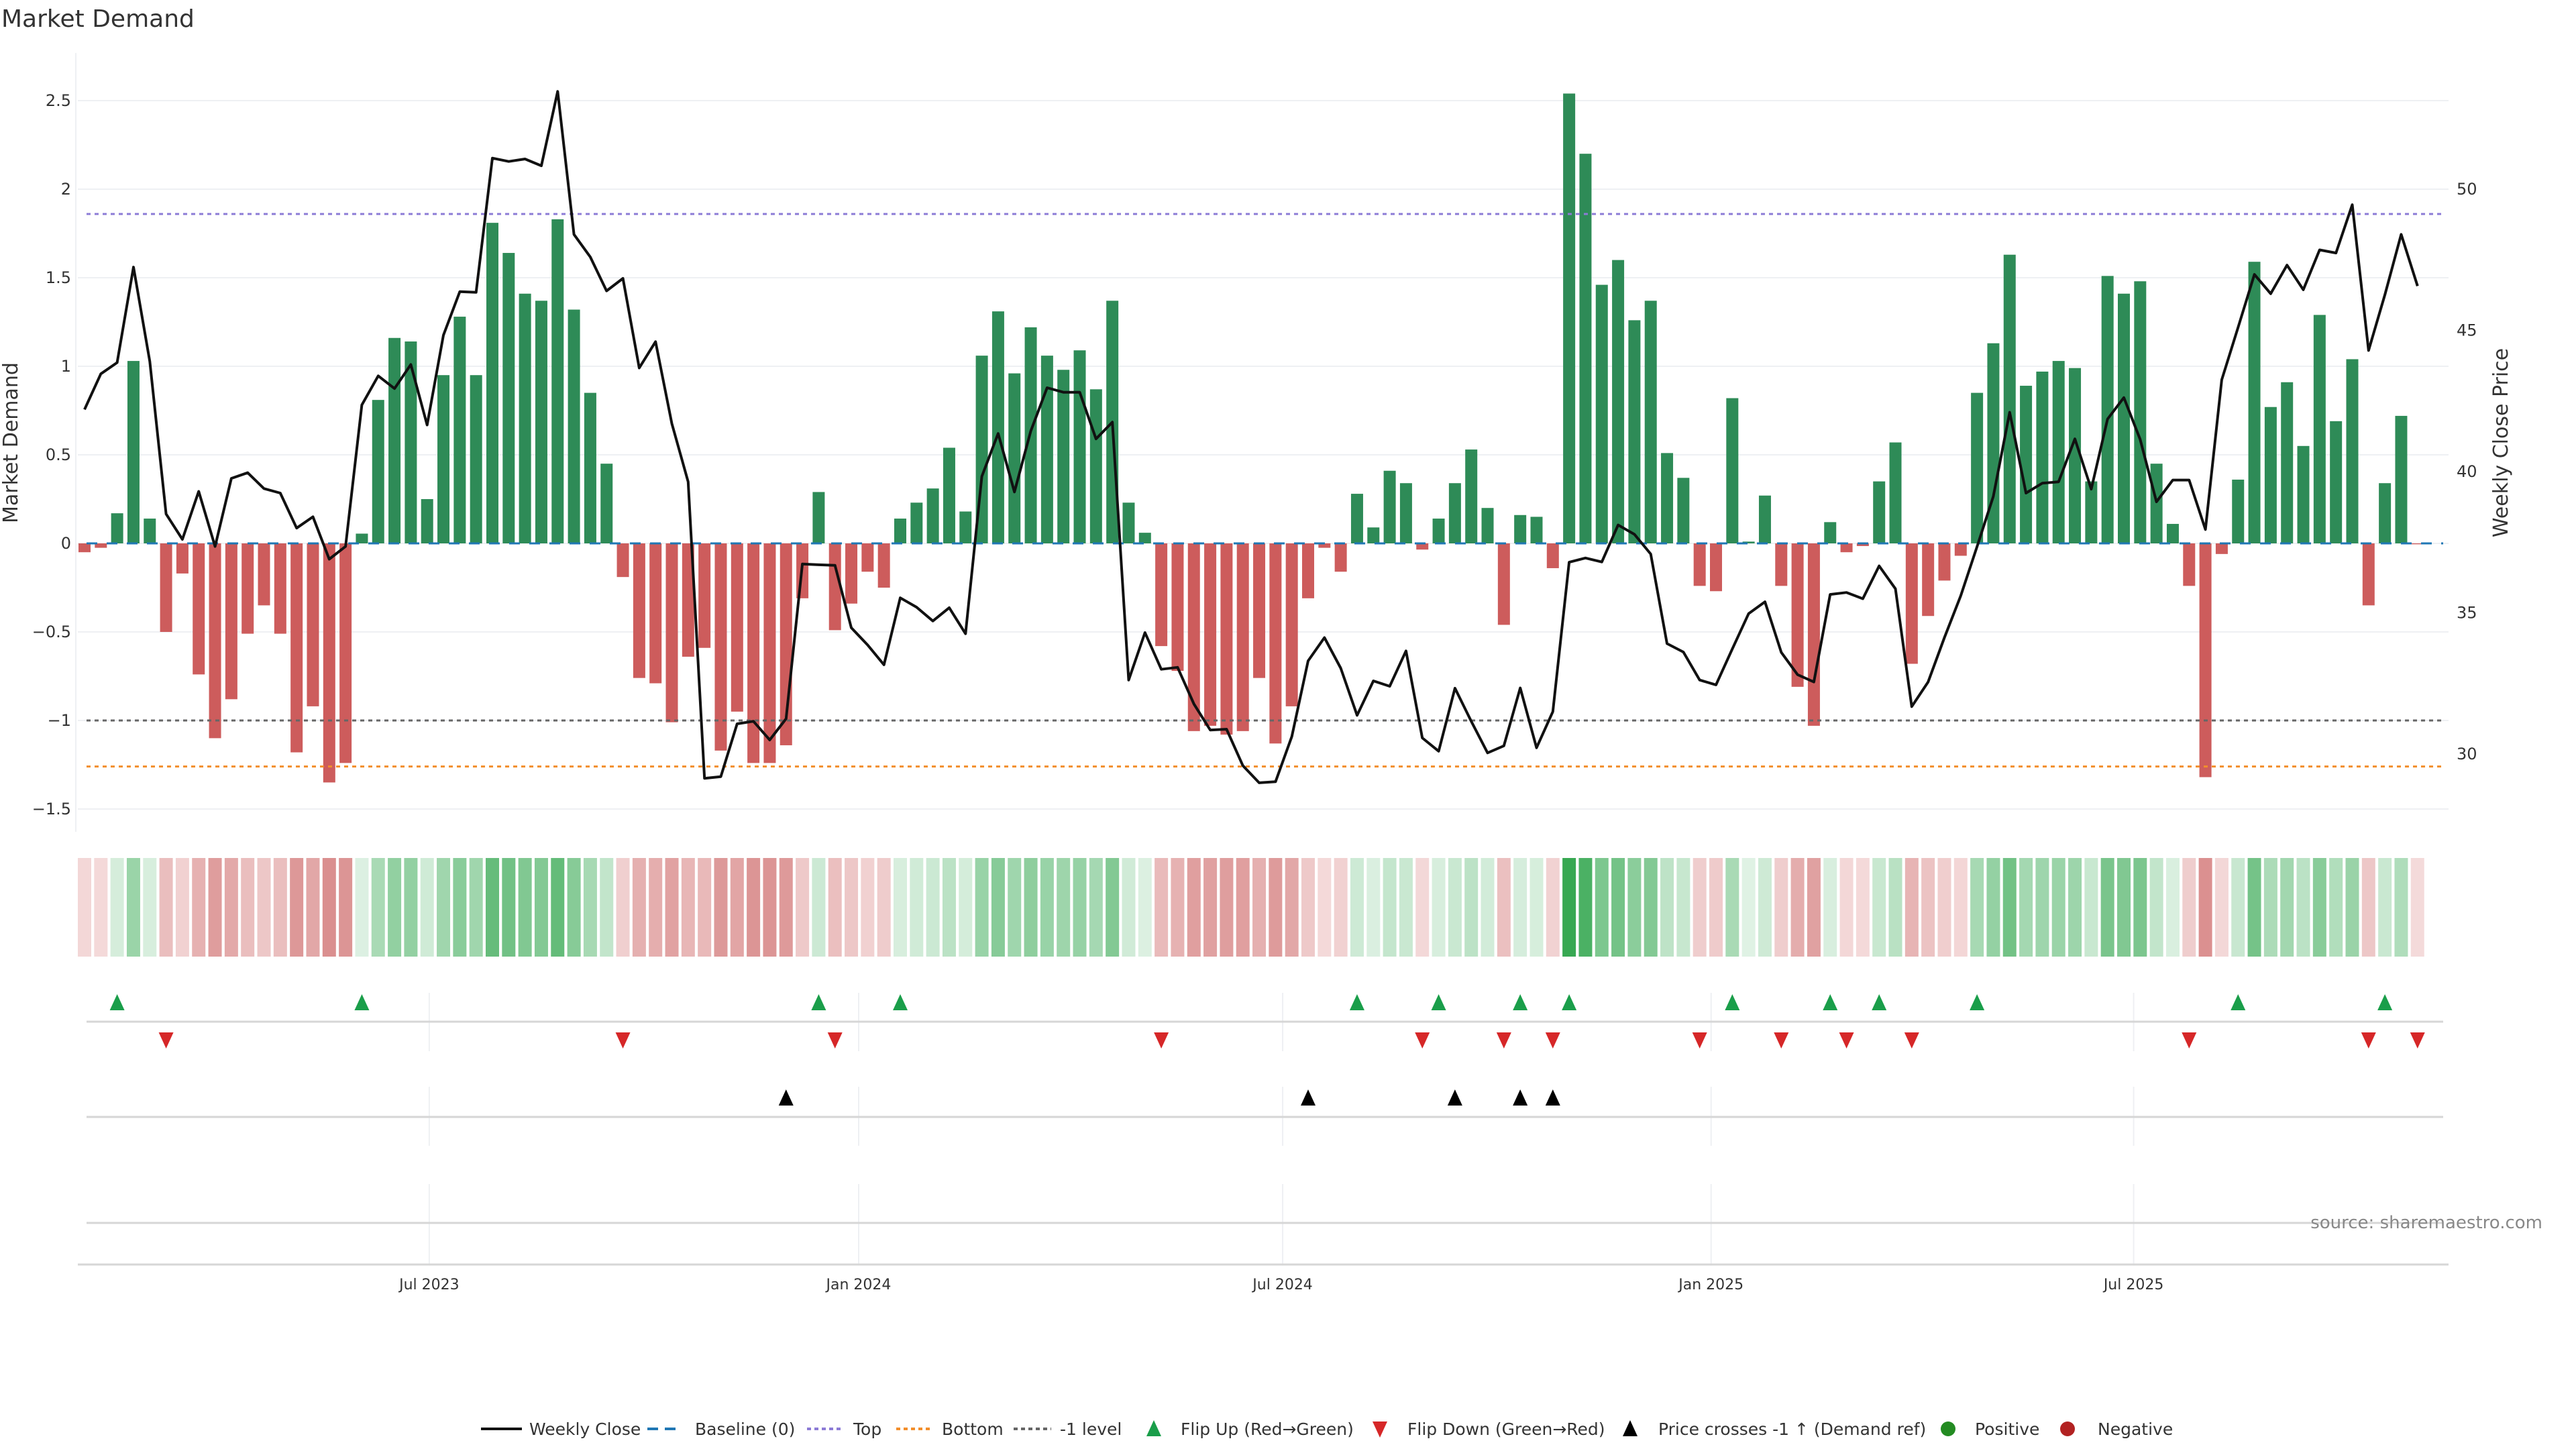 This screenshot has width=2576, height=1449. Describe the element at coordinates (2135, 1429) in the screenshot. I see `legend-negative: Negative` at that location.